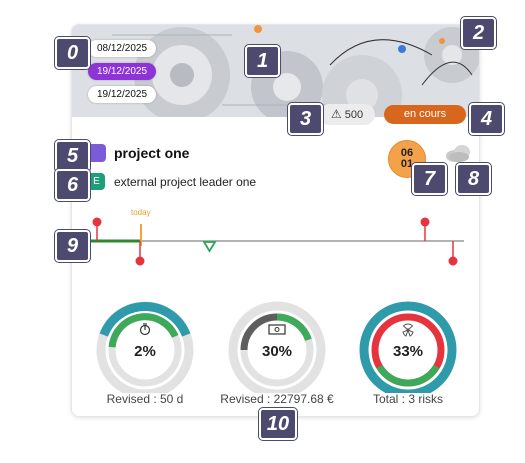  What do you see at coordinates (275, 241) in the screenshot?
I see `timeline` at bounding box center [275, 241].